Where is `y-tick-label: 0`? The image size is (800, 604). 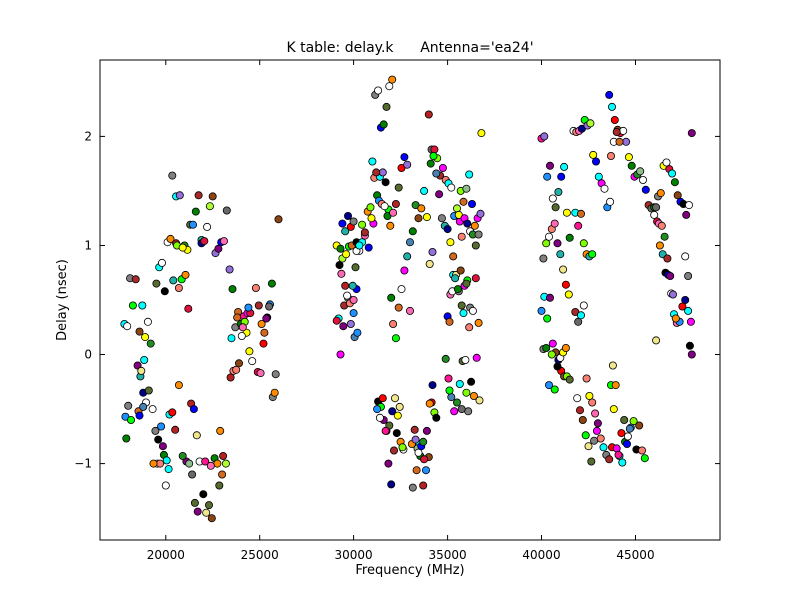
y-tick-label: 0 is located at coordinates (88, 355).